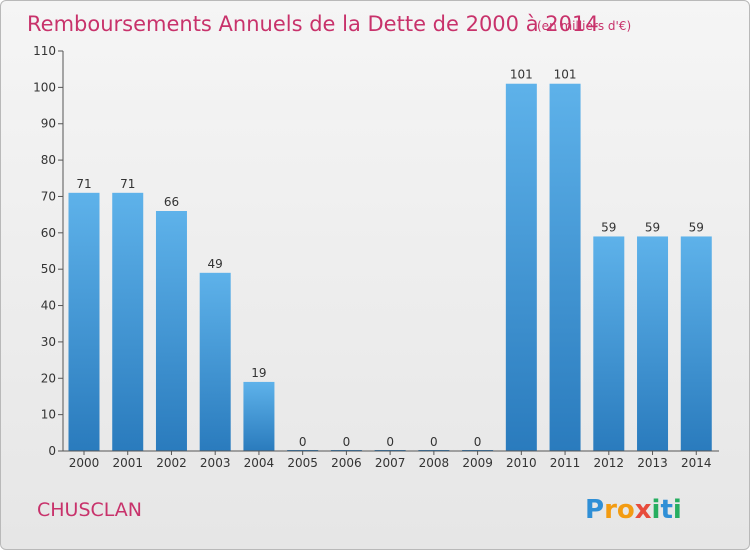  Describe the element at coordinates (477, 463) in the screenshot. I see `x-tick-label: 2009` at that location.